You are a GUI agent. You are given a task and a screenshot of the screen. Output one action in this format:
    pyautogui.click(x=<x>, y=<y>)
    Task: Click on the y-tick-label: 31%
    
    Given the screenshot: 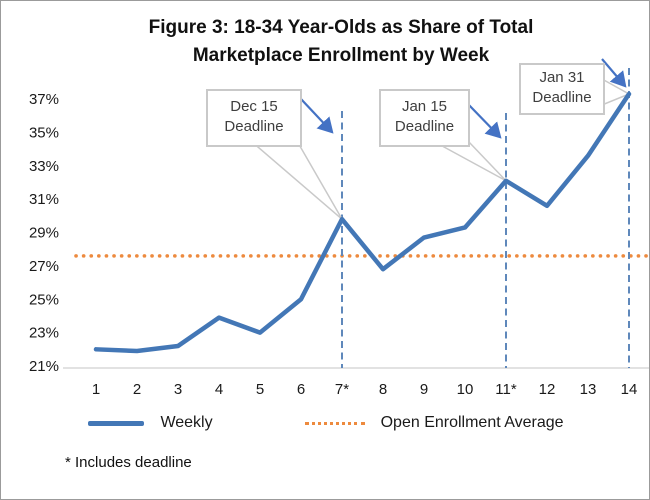 What is the action you would take?
    pyautogui.click(x=44, y=199)
    